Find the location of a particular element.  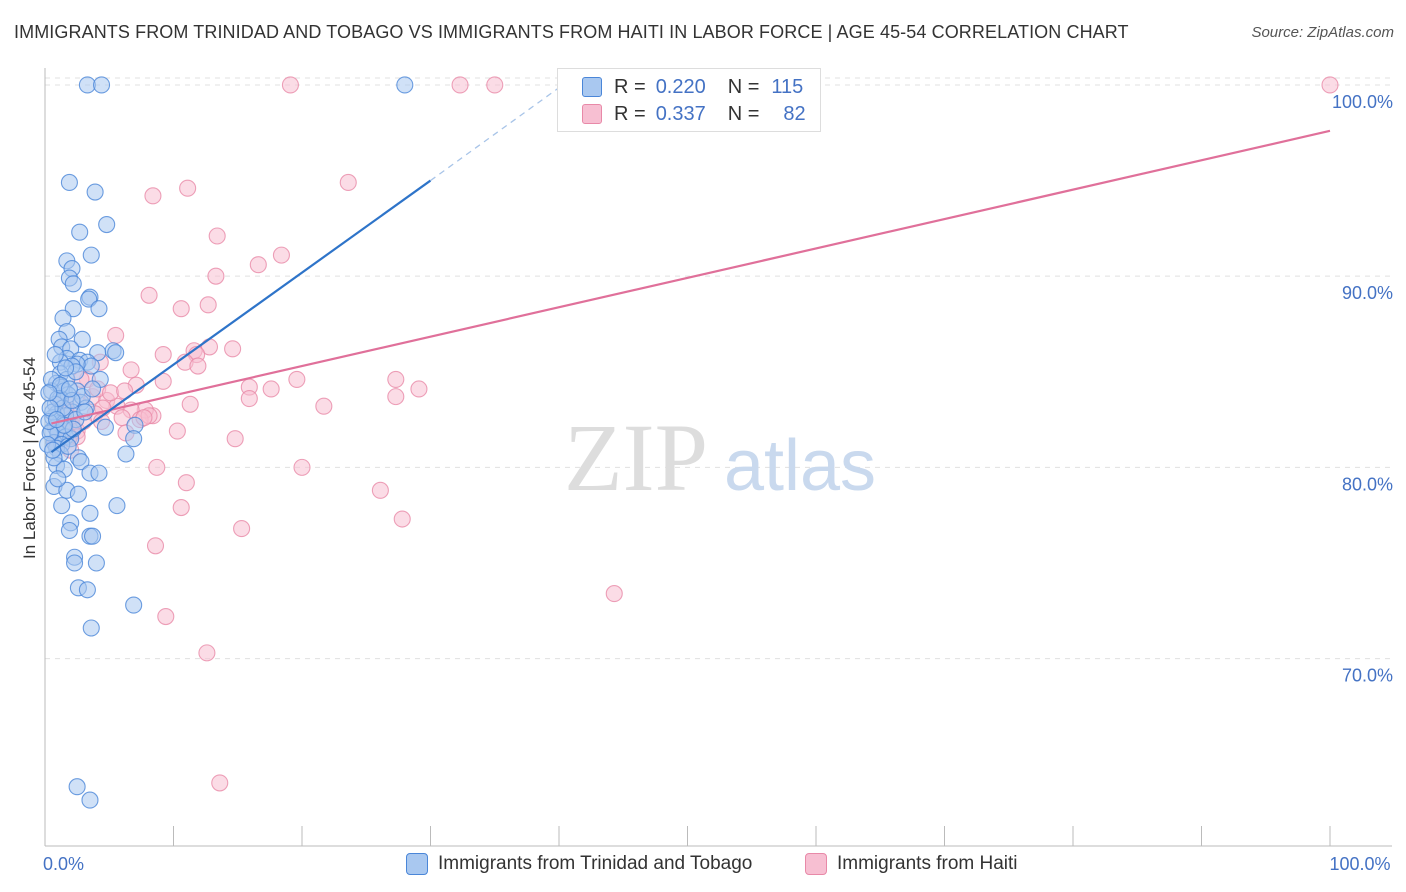

y-tick-label: 100.0% is located at coordinates (1362, 102).